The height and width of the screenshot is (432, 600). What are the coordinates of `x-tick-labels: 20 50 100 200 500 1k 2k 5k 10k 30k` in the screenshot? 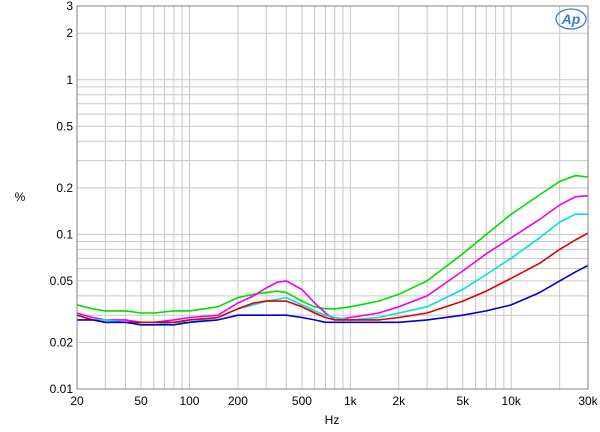 It's located at (334, 401).